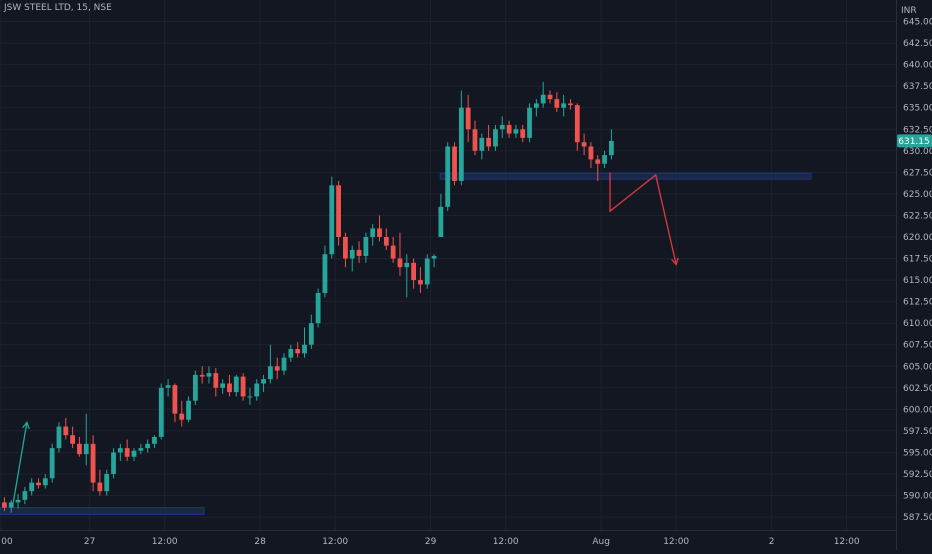 The image size is (932, 554). Describe the element at coordinates (7, 542) in the screenshot. I see `time-tick-label: 00` at that location.